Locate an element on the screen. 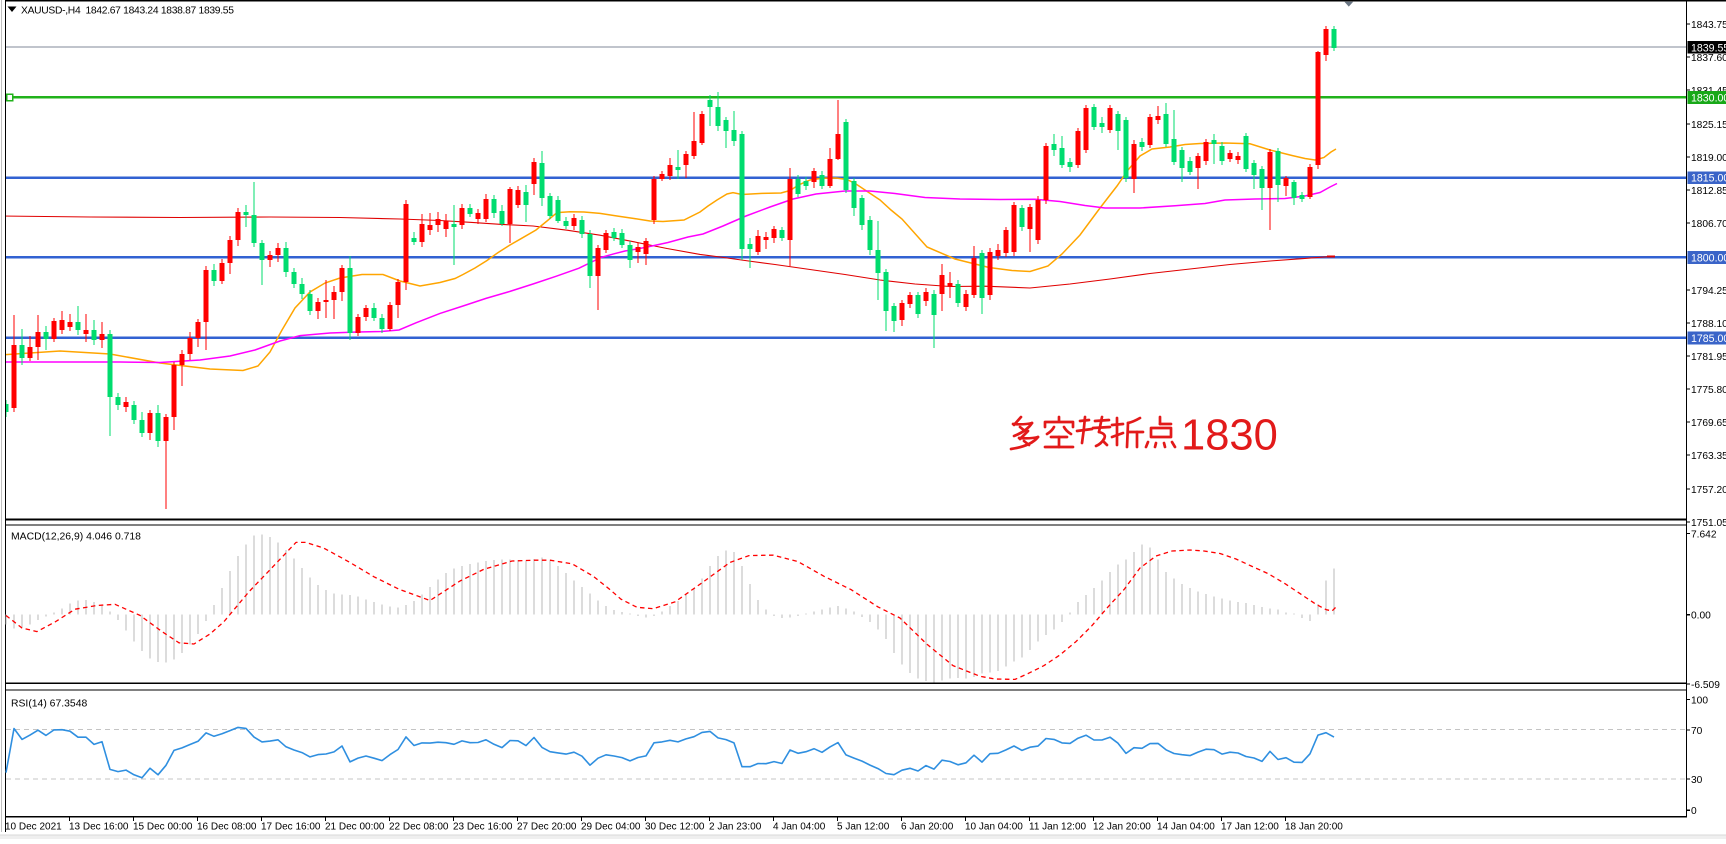 The image size is (1726, 844). svg-text: 1819.00 is located at coordinates (1708, 158).